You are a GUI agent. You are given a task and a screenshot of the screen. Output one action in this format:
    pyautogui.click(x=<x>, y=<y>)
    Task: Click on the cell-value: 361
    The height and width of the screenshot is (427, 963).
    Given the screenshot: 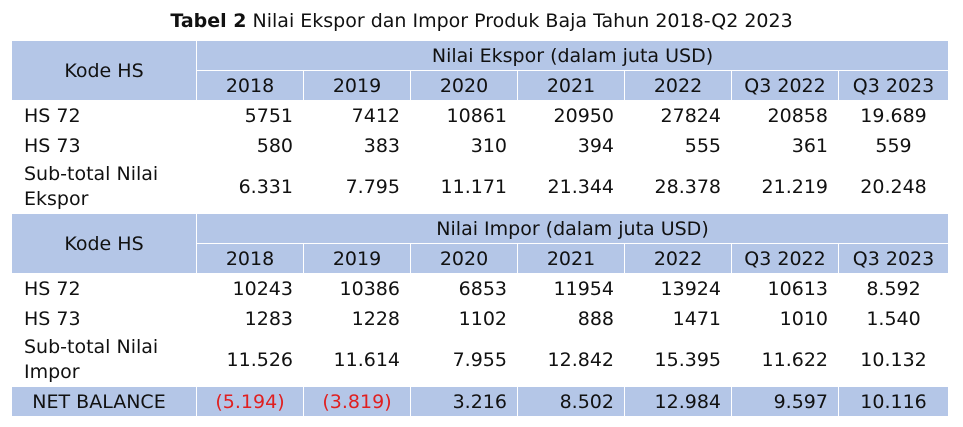 What is the action you would take?
    pyautogui.click(x=785, y=145)
    